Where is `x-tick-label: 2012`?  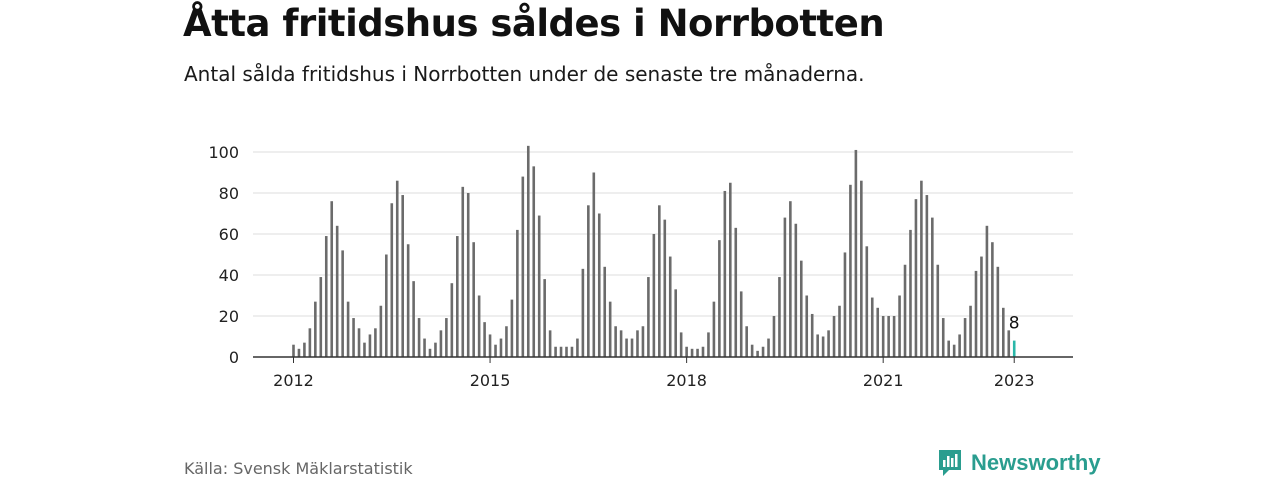 x-tick-label: 2012 is located at coordinates (293, 380).